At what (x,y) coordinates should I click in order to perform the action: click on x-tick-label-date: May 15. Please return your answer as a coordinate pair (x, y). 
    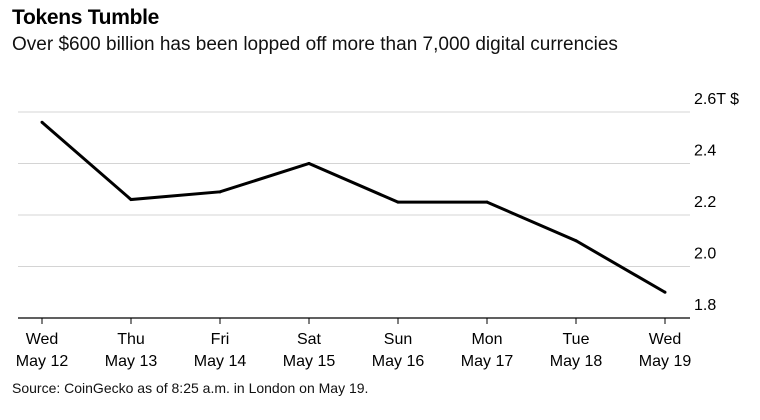
    Looking at the image, I should click on (309, 361).